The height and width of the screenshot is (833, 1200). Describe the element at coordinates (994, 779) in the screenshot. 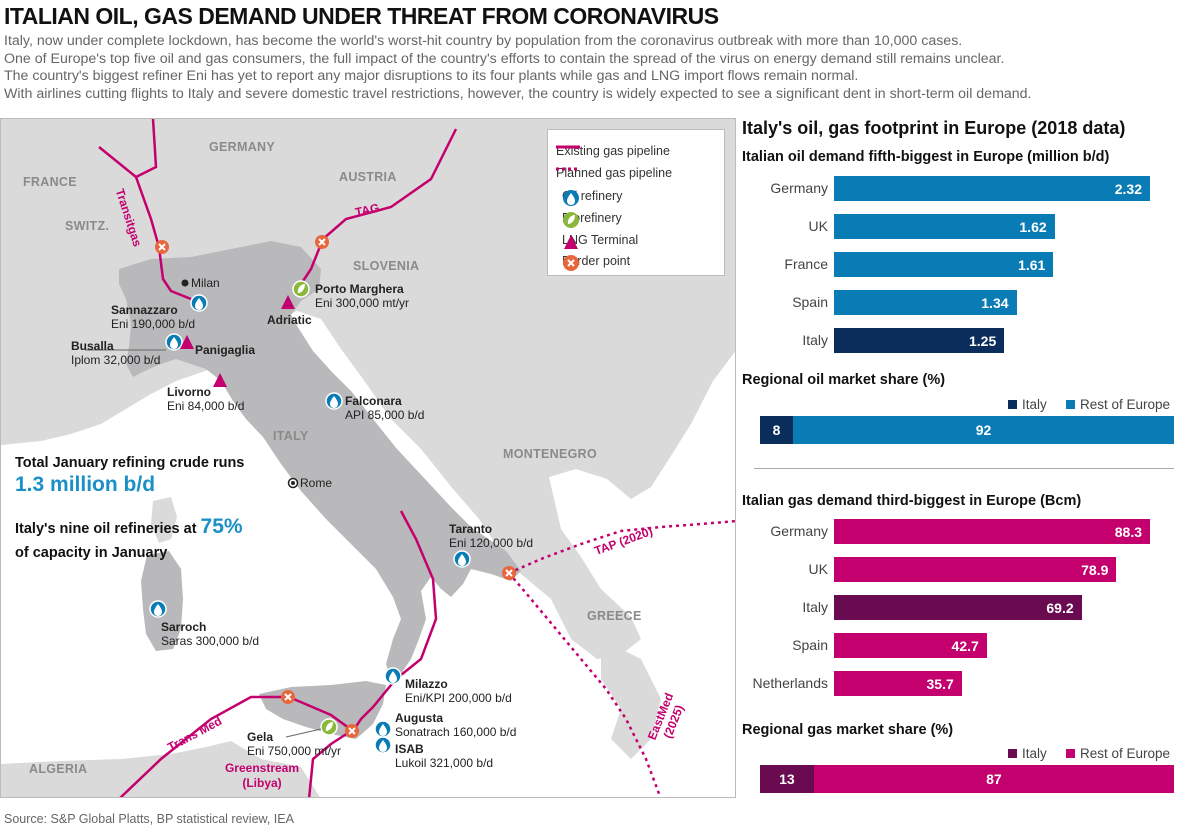

I see `gas-share-segment-label: 87` at that location.